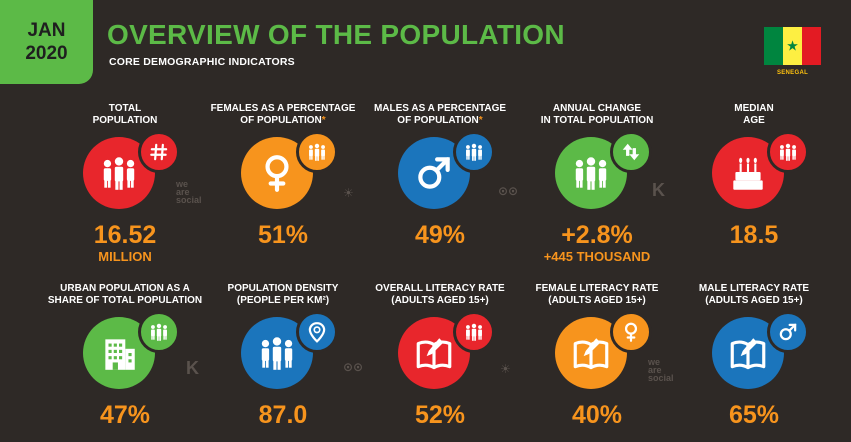 This screenshot has width=851, height=442. I want to click on indicator-value: 52%, so click(440, 415).